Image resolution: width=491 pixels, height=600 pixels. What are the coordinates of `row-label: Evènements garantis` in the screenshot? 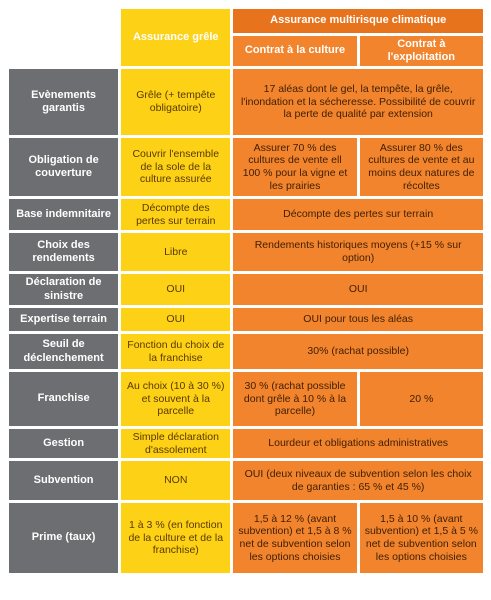 It's located at (64, 102).